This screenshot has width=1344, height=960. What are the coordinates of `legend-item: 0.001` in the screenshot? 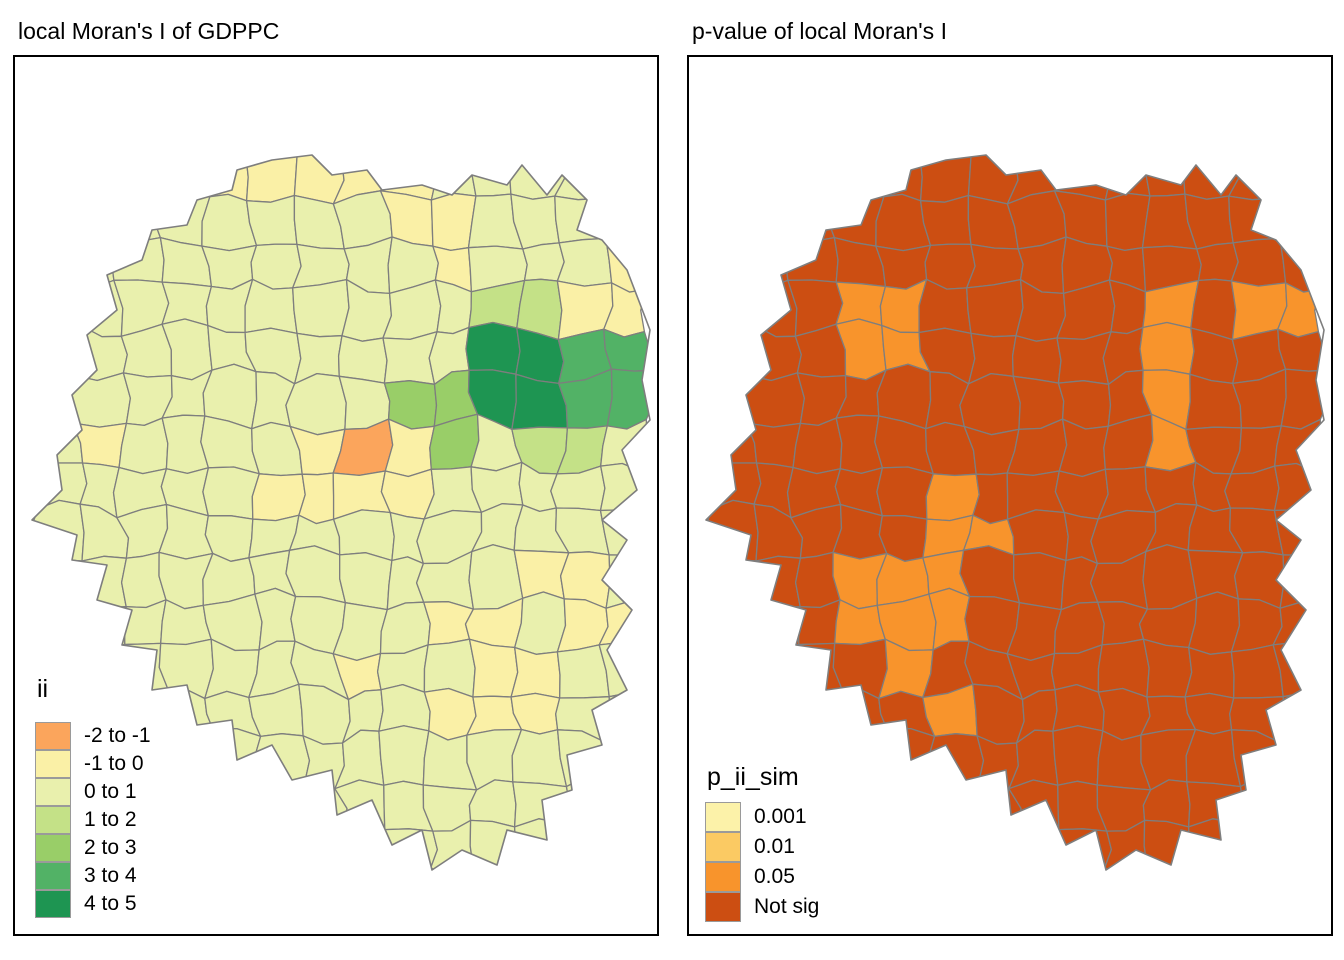 It's located at (762, 817).